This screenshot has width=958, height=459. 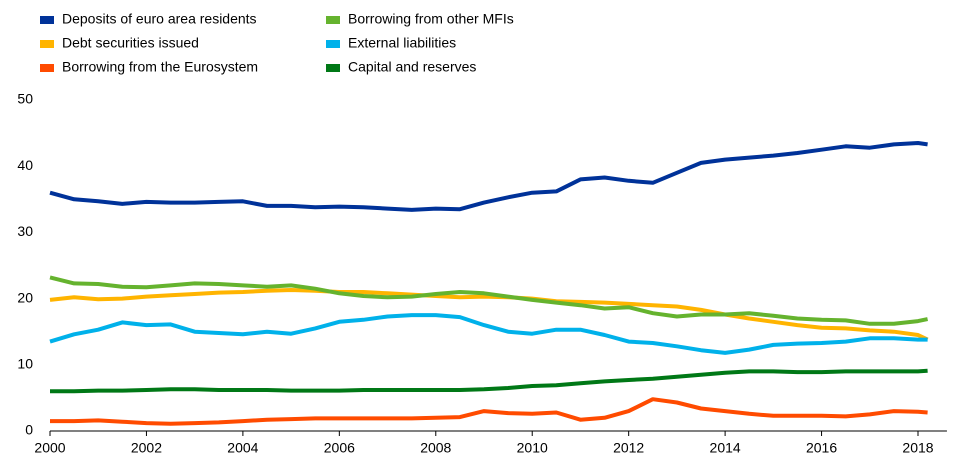 I want to click on y-tick-label: 0, so click(x=29, y=430).